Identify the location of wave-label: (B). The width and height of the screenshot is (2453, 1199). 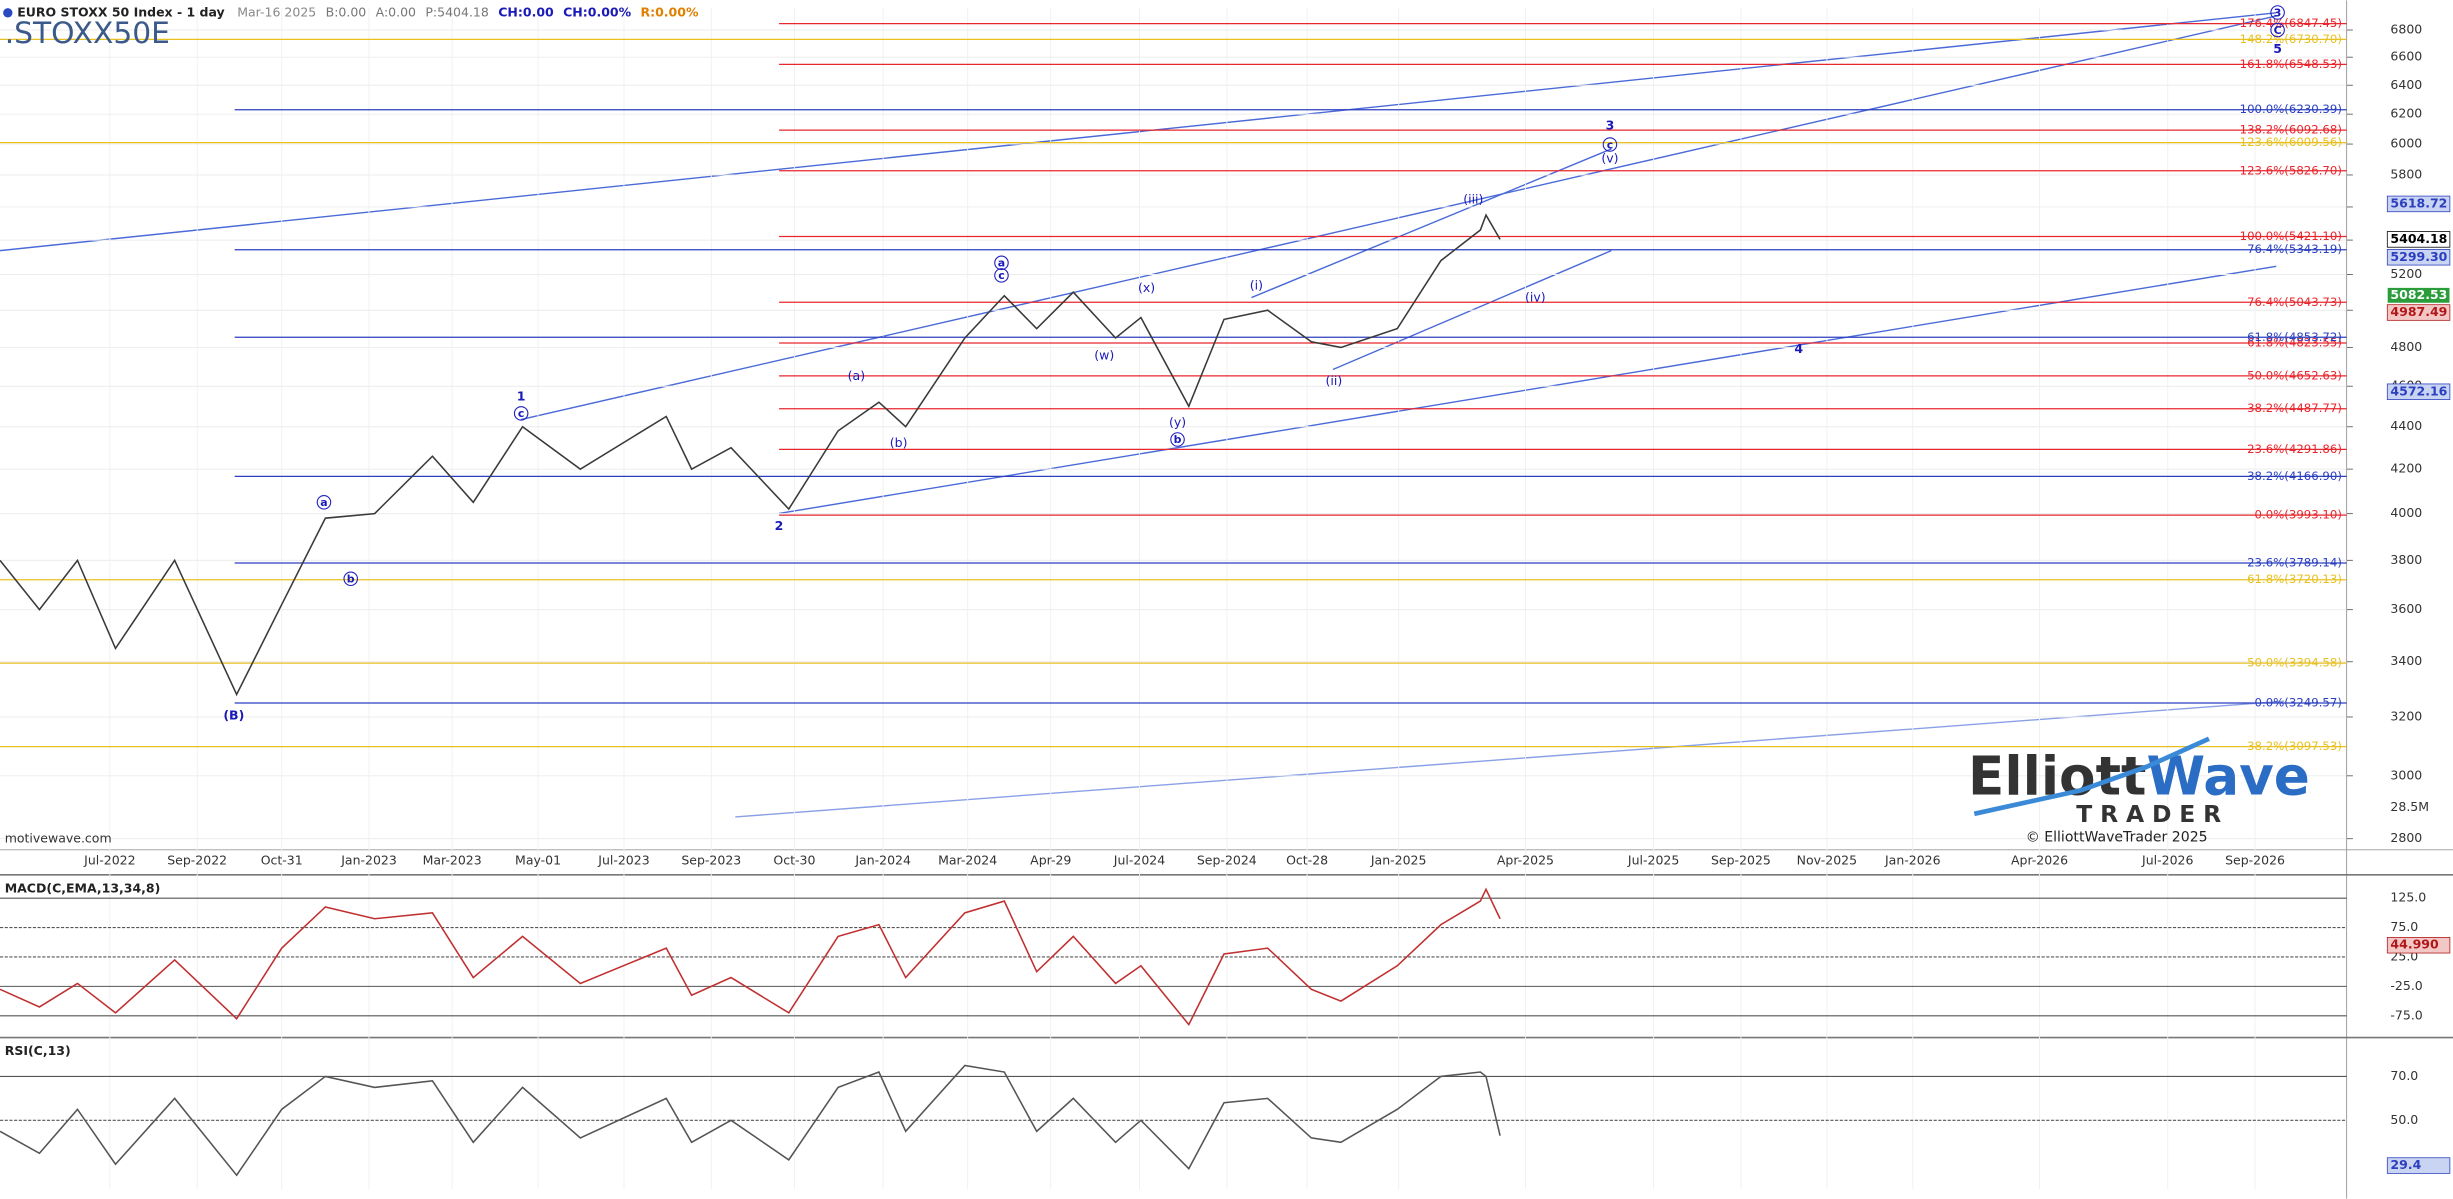
(233, 714).